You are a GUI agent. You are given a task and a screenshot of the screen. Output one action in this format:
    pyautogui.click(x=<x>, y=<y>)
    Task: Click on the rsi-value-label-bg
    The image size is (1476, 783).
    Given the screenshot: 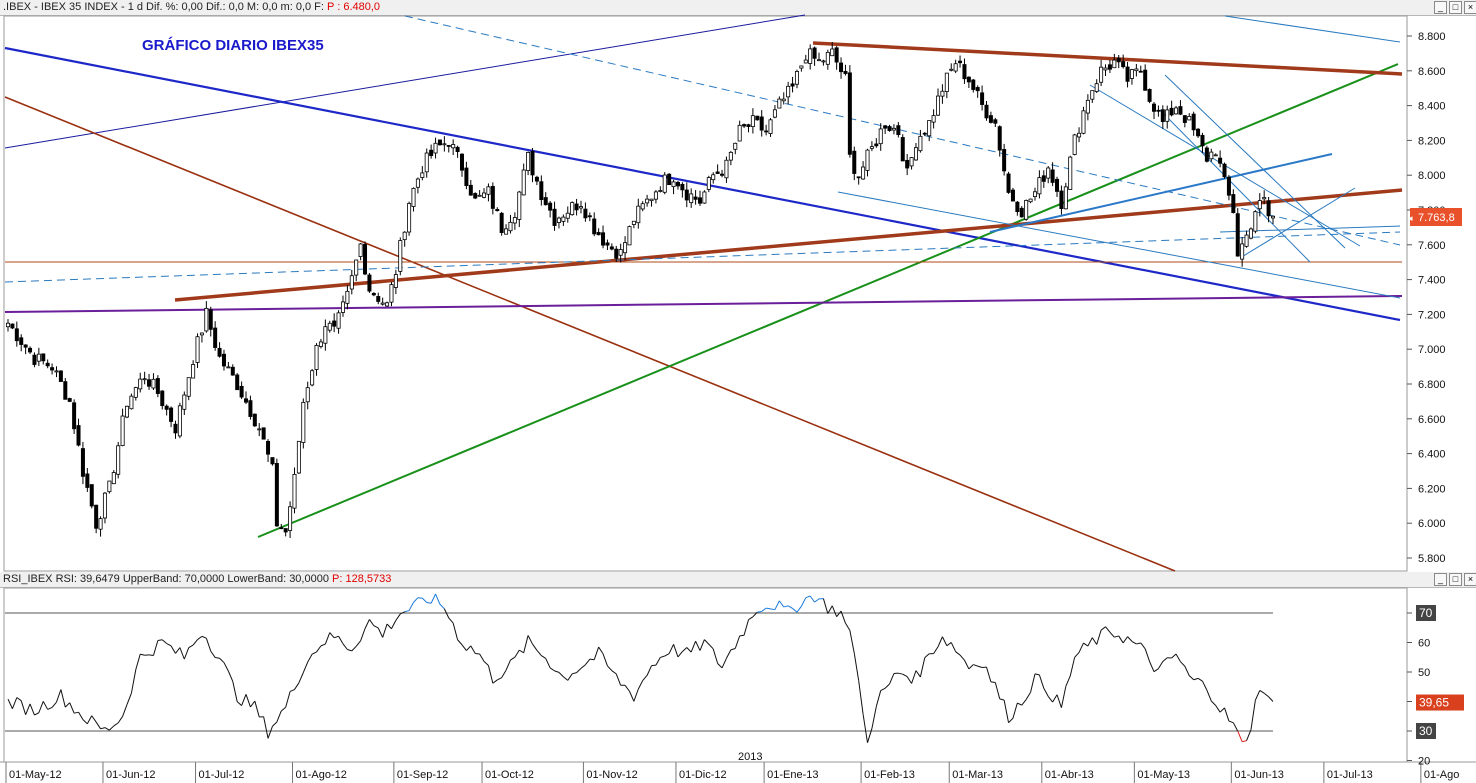 What is the action you would take?
    pyautogui.click(x=1440, y=702)
    